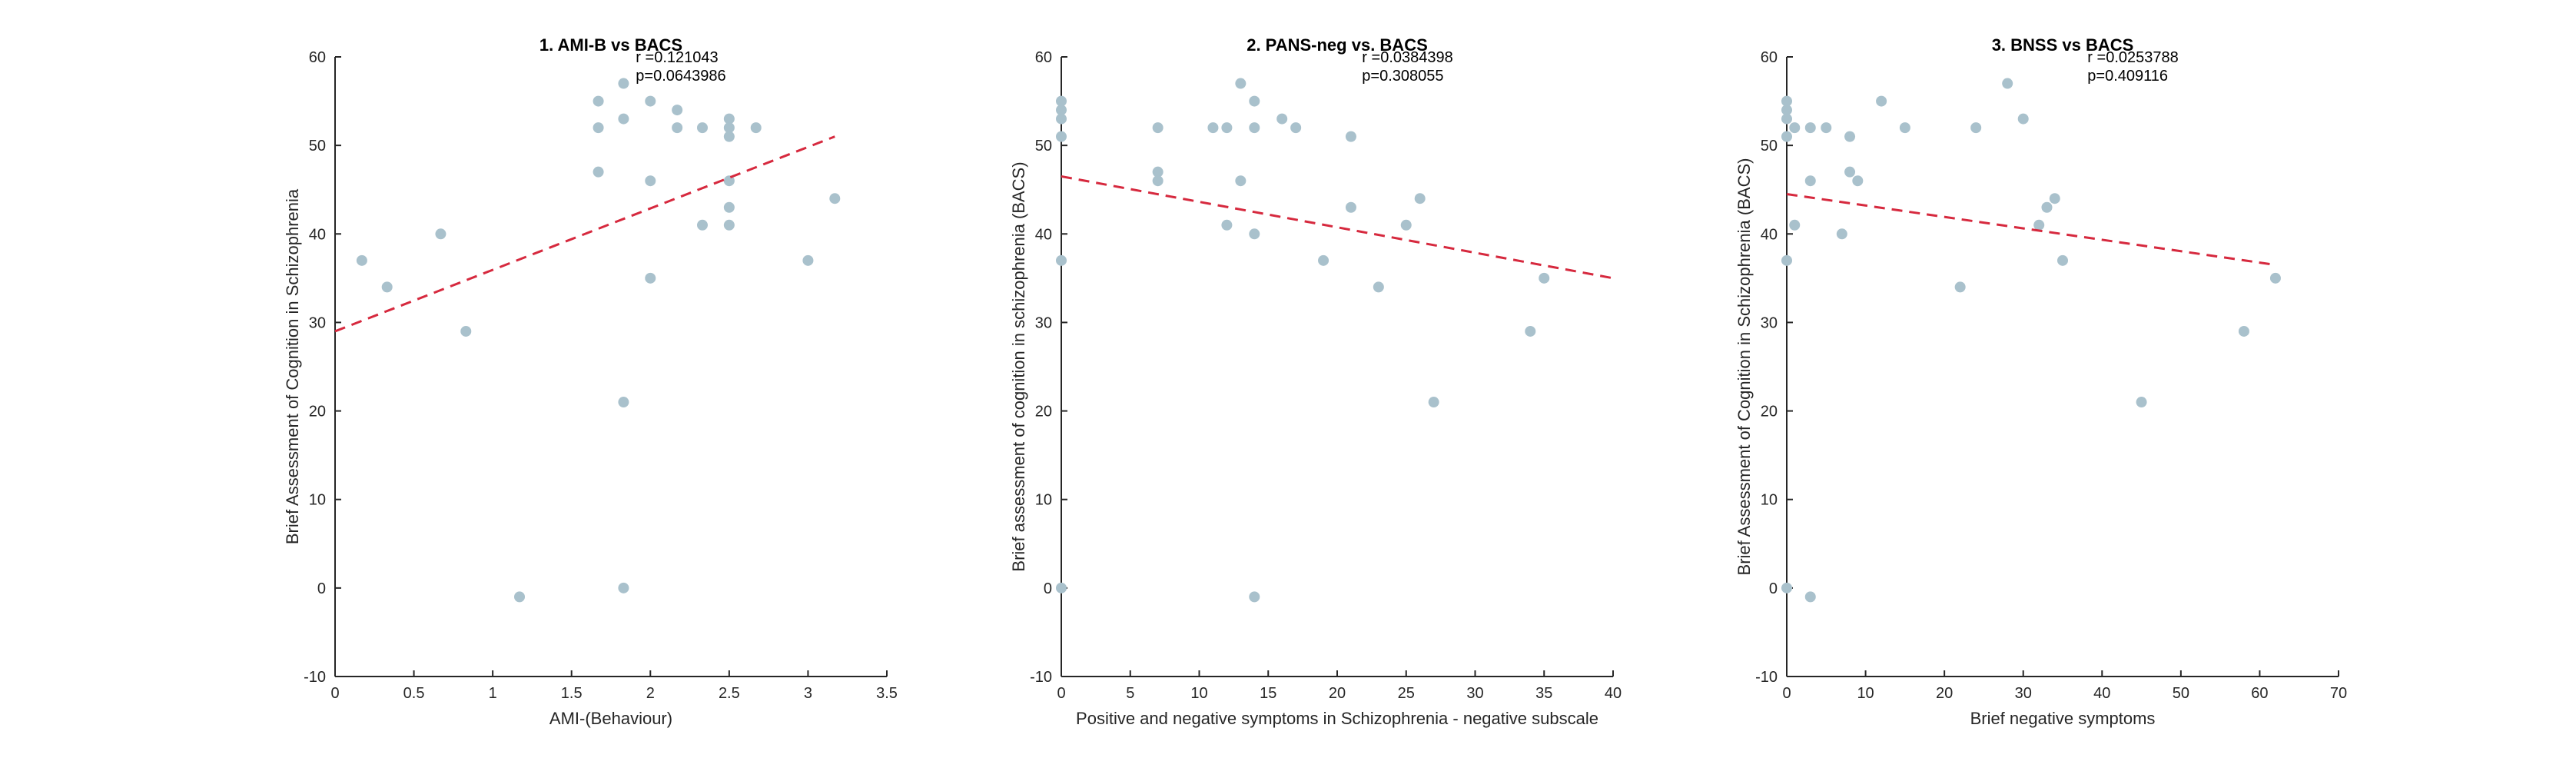  What do you see at coordinates (2181, 693) in the screenshot?
I see `x-tick-label: 50` at bounding box center [2181, 693].